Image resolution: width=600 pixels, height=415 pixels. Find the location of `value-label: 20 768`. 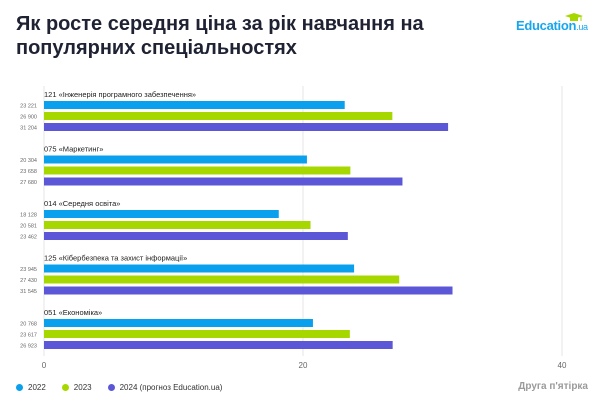

value-label: 20 768 is located at coordinates (28, 325).